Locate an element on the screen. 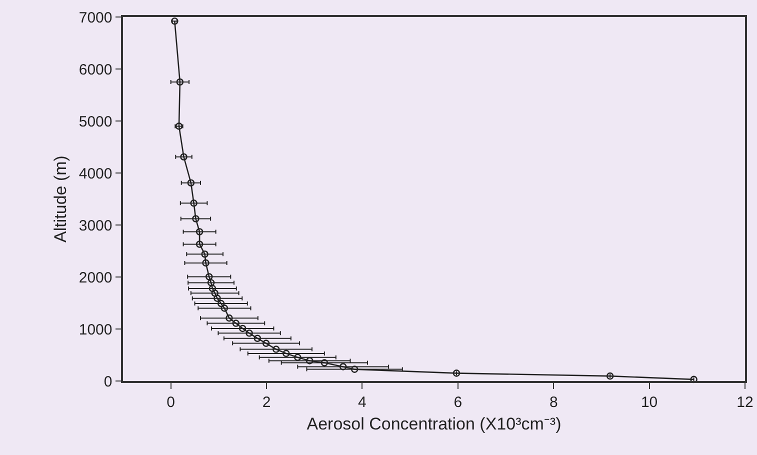 This screenshot has width=757, height=455. y-tick-label: 1000 is located at coordinates (95, 329).